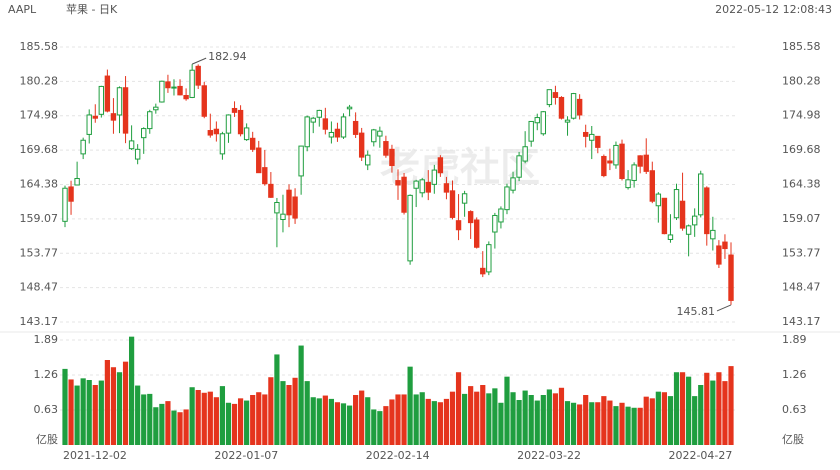  What do you see at coordinates (801, 252) in the screenshot?
I see `y-tick-label-right: 153.77` at bounding box center [801, 252].